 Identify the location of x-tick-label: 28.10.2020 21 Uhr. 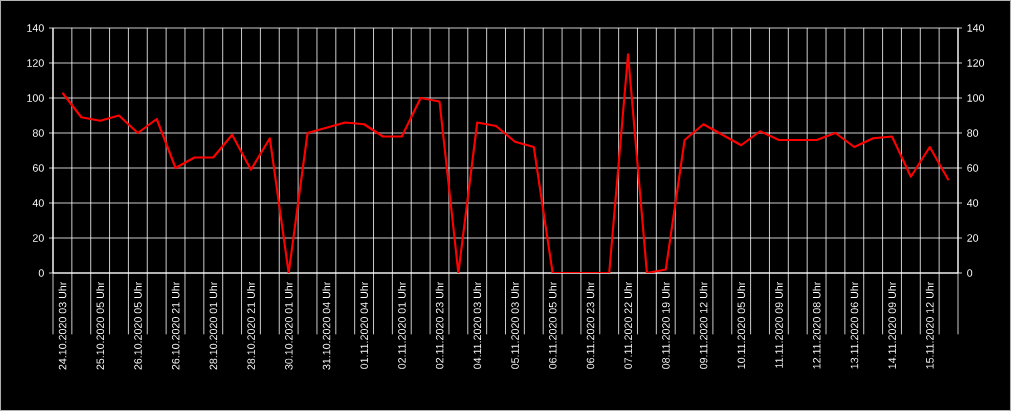
(251, 325).